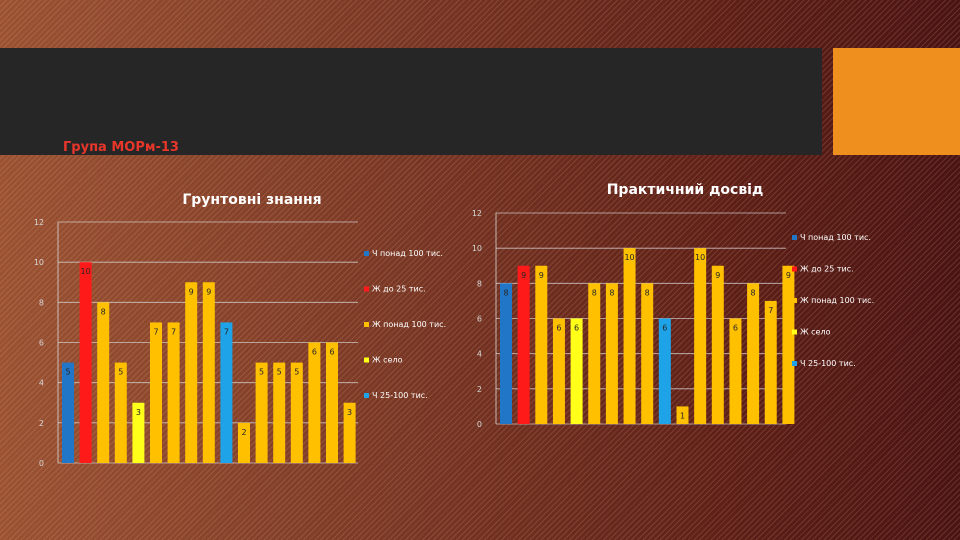 The width and height of the screenshot is (960, 540). I want to click on grunt-y-tick-label: 0, so click(41, 463).